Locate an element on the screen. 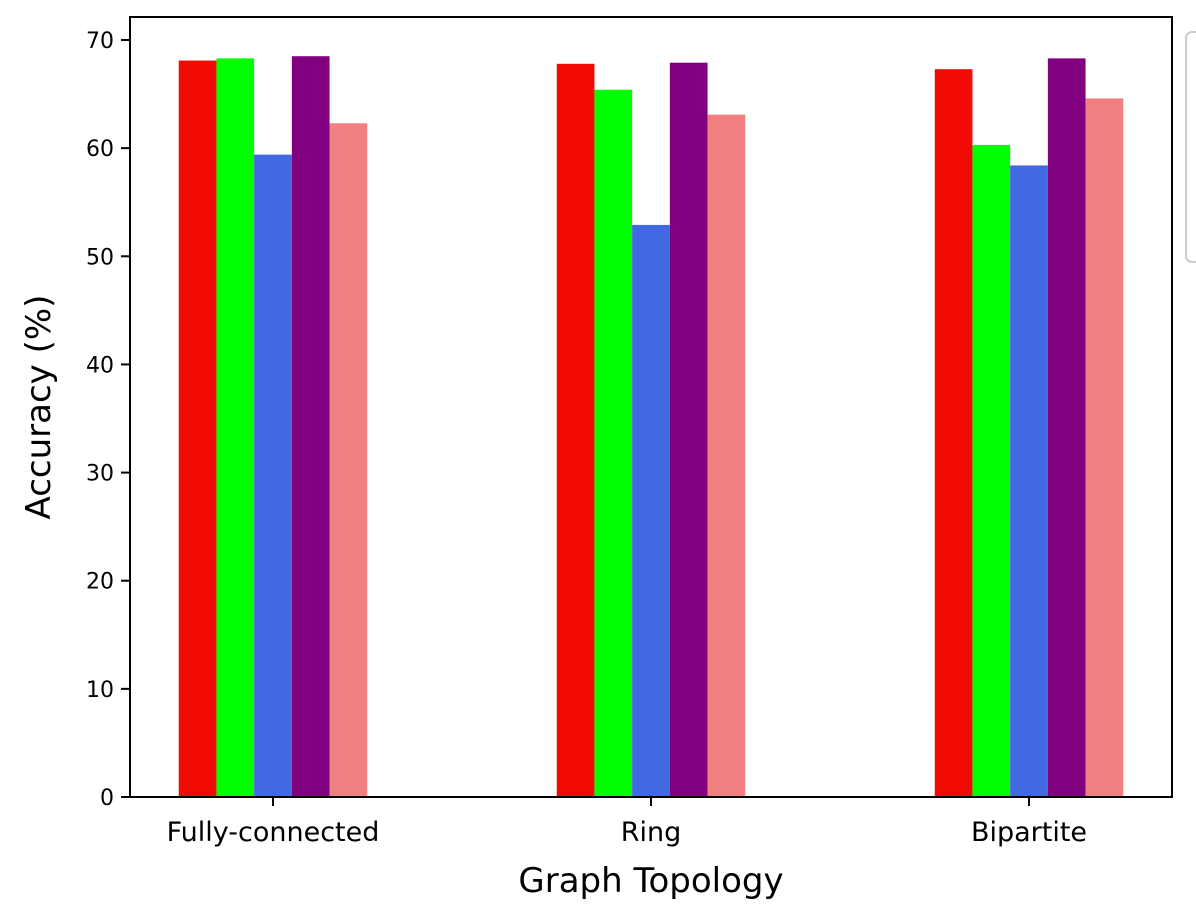 The height and width of the screenshot is (919, 1196). bar-series-3-ring is located at coordinates (651, 511).